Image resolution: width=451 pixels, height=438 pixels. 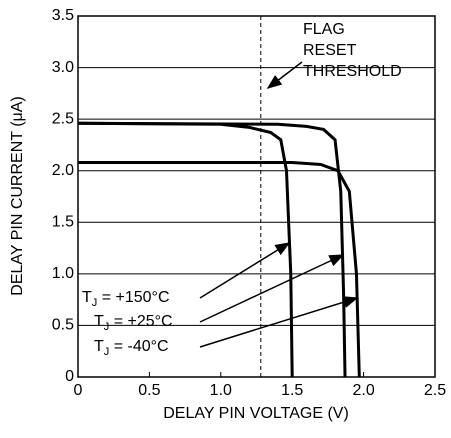 What do you see at coordinates (256, 413) in the screenshot?
I see `x-axis-title: DELAY PIN VOLTAGE (V)` at bounding box center [256, 413].